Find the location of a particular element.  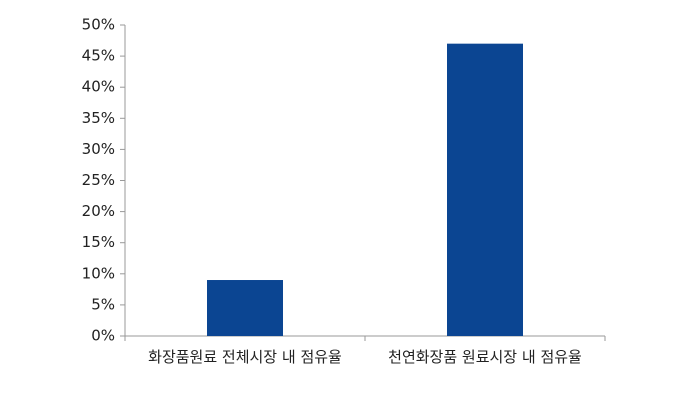

y-tick-label: 50% is located at coordinates (98, 25).